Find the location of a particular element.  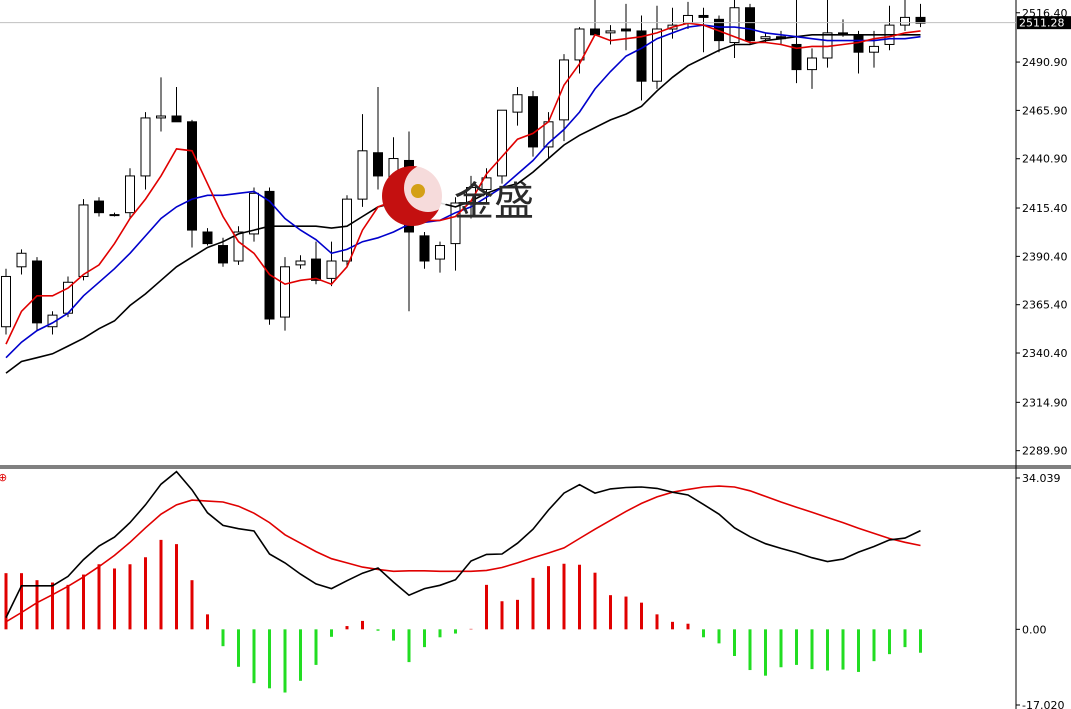

logo-crescent-inner is located at coordinates (428, 188).